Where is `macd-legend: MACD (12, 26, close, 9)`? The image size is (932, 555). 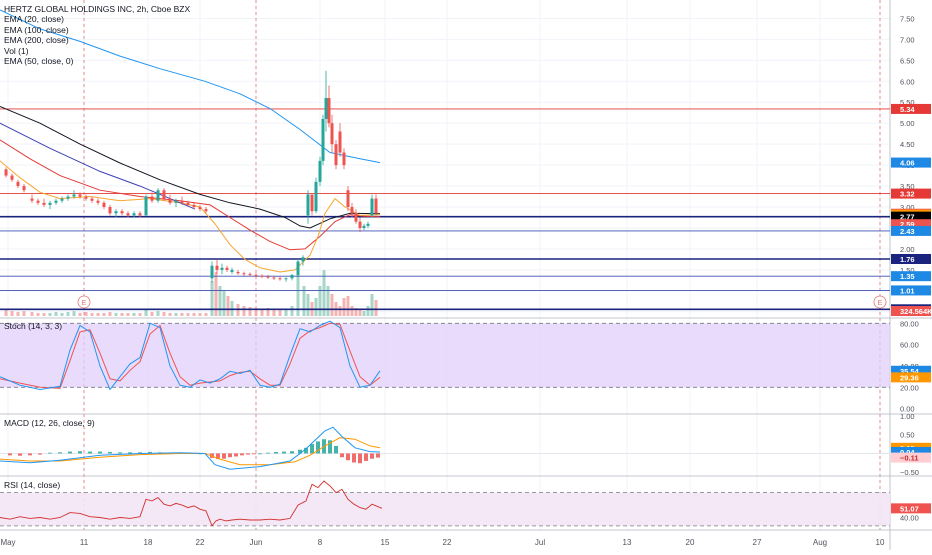 macd-legend: MACD (12, 26, close, 9) is located at coordinates (49, 423).